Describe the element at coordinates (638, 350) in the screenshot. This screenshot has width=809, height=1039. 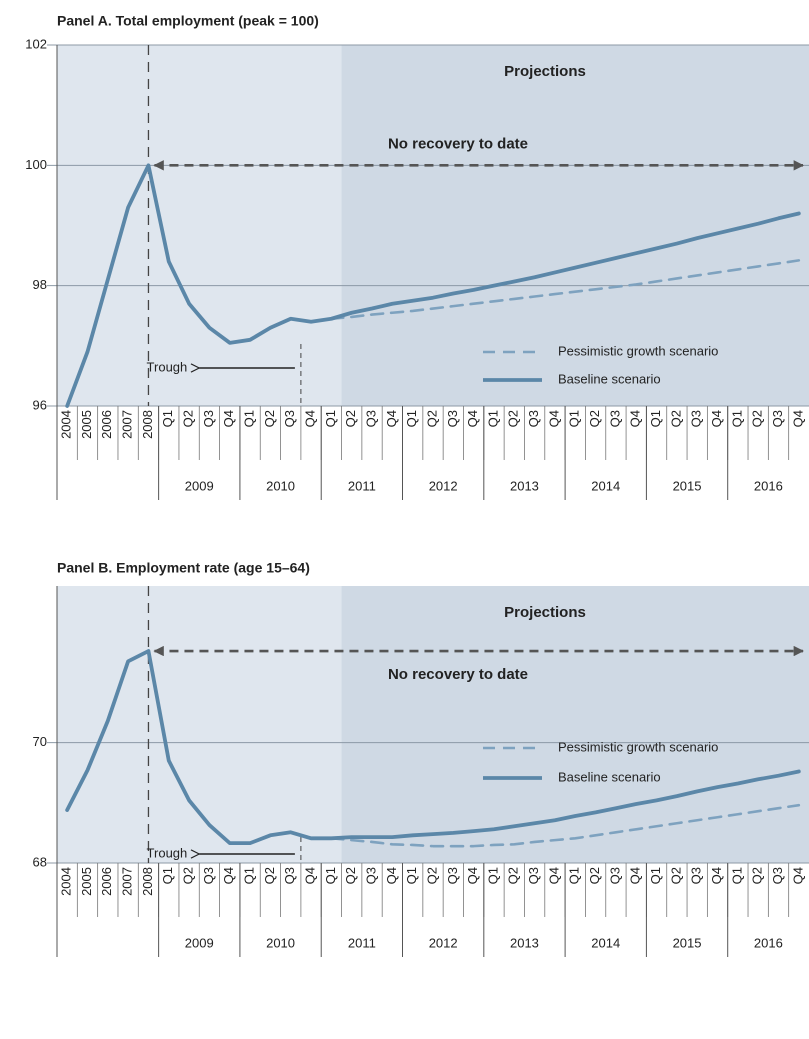
I see `legend-label: Pessimistic growth scenario` at that location.